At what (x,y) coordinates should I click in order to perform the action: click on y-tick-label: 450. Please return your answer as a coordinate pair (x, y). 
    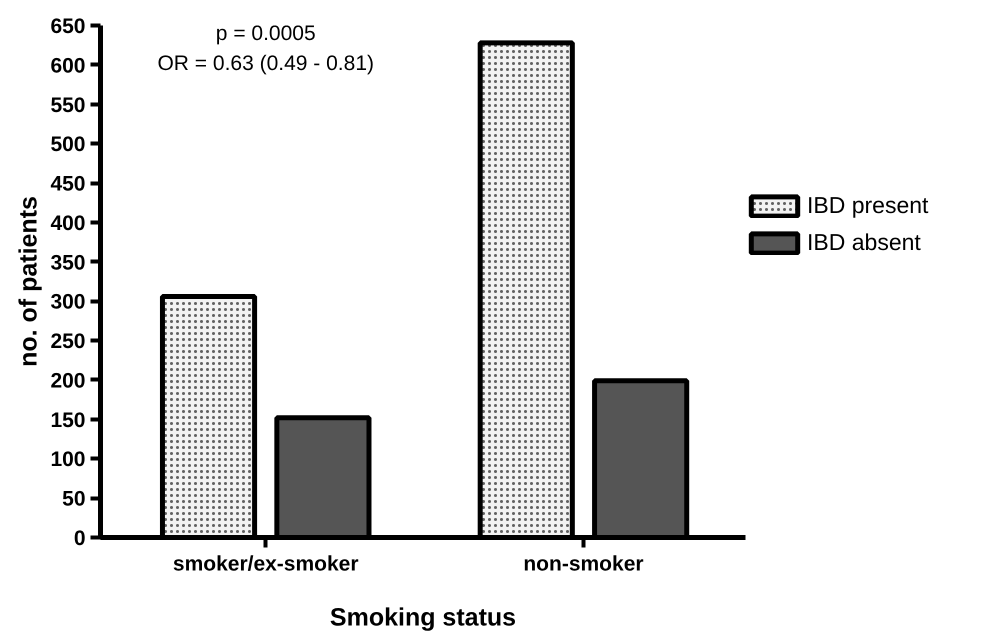
    Looking at the image, I should click on (68, 184).